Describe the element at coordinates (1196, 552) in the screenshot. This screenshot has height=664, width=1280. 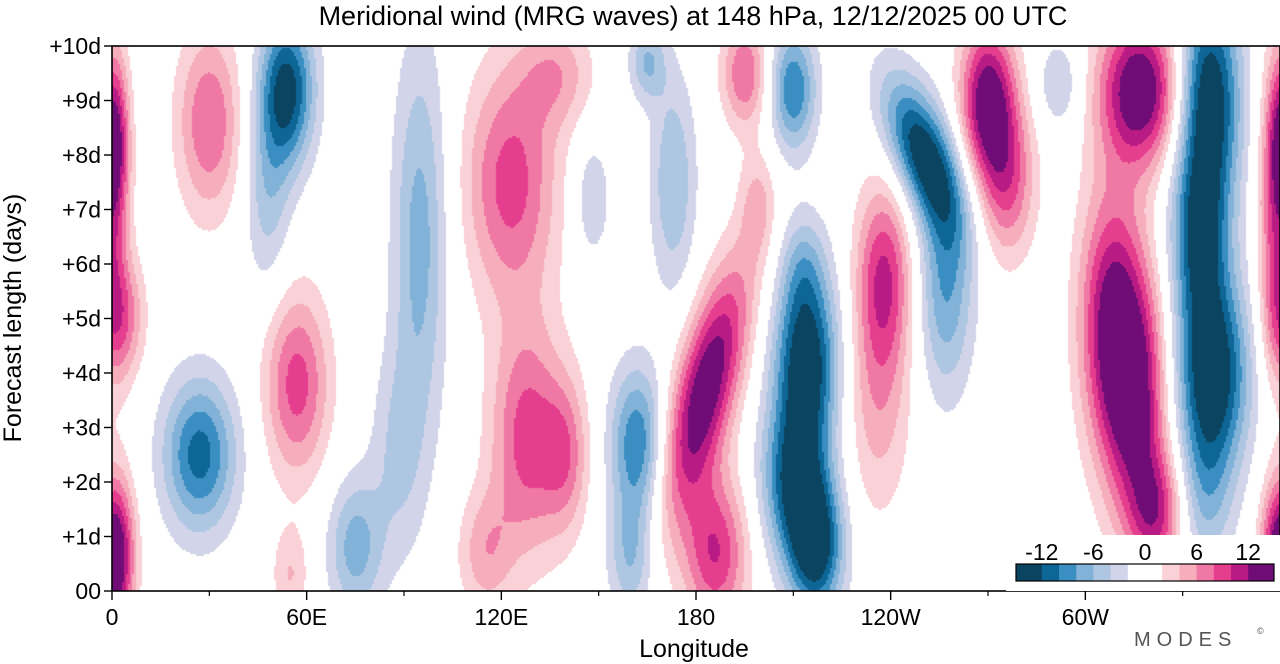
I see `colorbar-tick-label-3: 6` at that location.